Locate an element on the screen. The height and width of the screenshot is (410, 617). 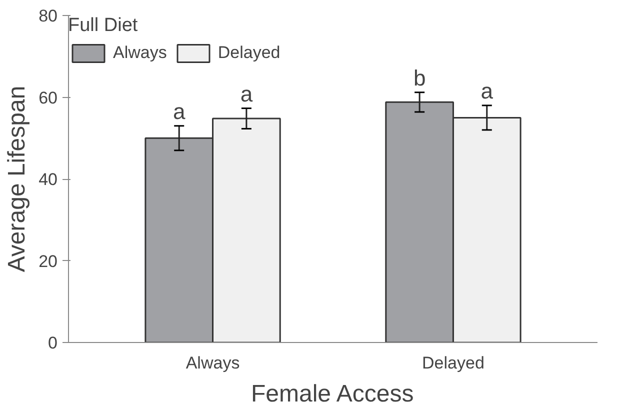
y-tick-label: 60 is located at coordinates (48, 98).